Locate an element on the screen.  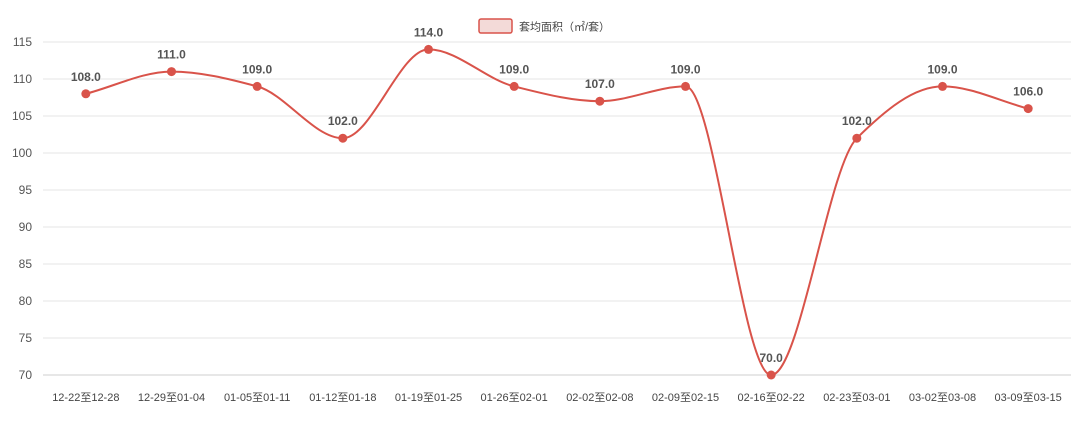
data-label: 70.0 is located at coordinates (771, 358).